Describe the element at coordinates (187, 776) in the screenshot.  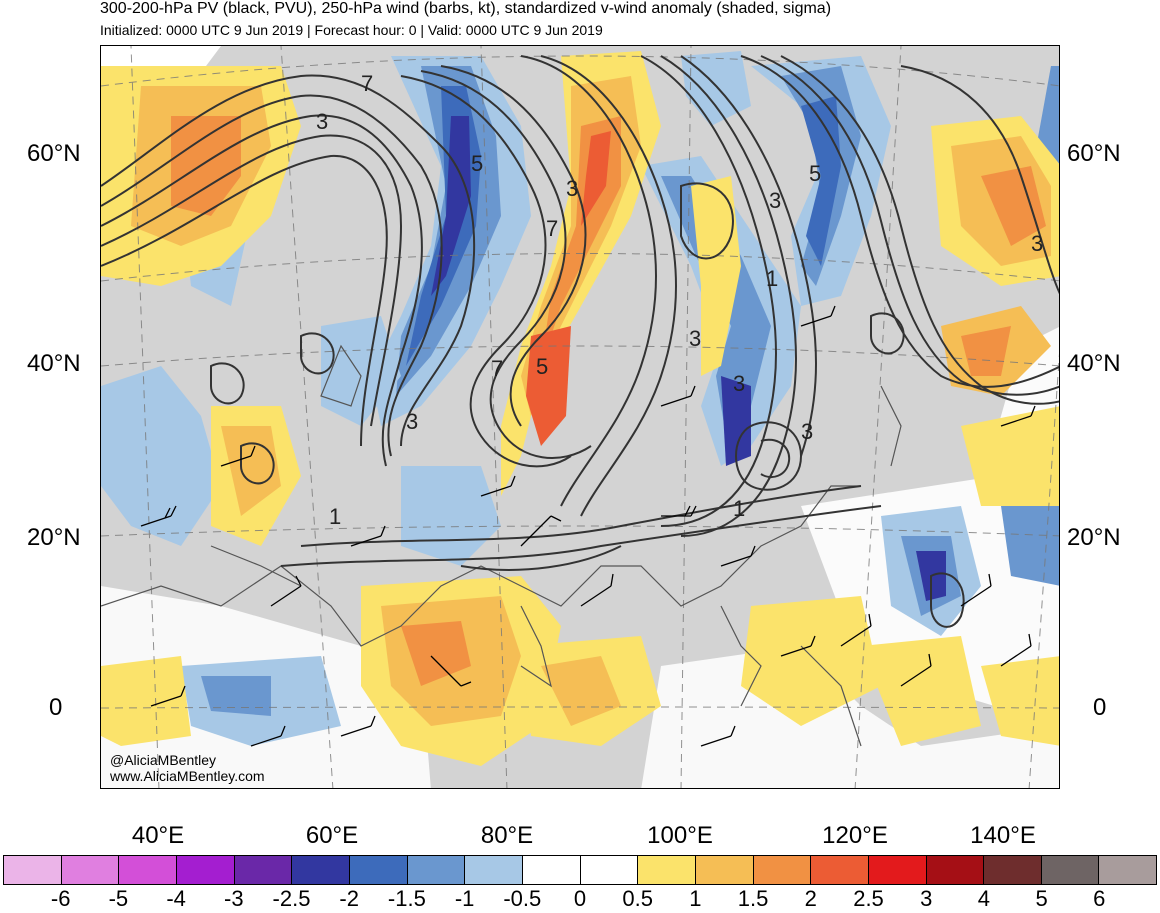
I see `credit-url: www.AliciaMBentley.com` at that location.